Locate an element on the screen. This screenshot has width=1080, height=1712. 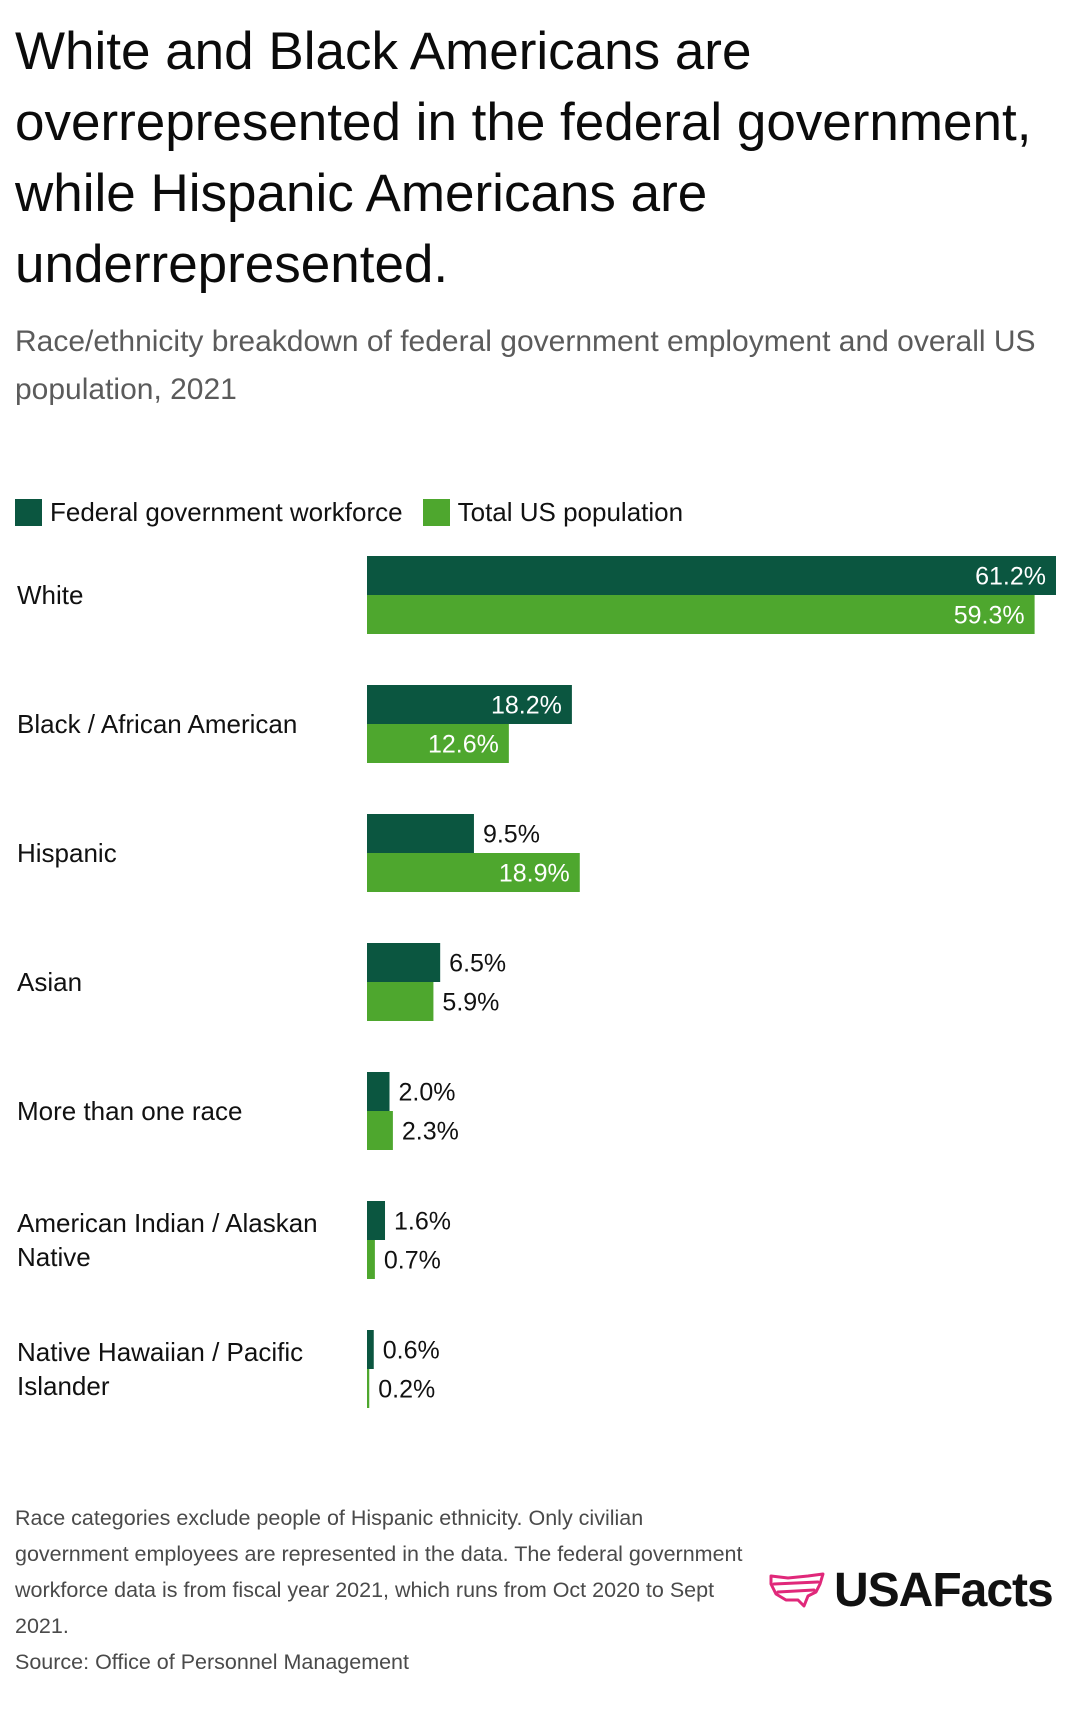
usa-map-icon is located at coordinates (797, 1590).